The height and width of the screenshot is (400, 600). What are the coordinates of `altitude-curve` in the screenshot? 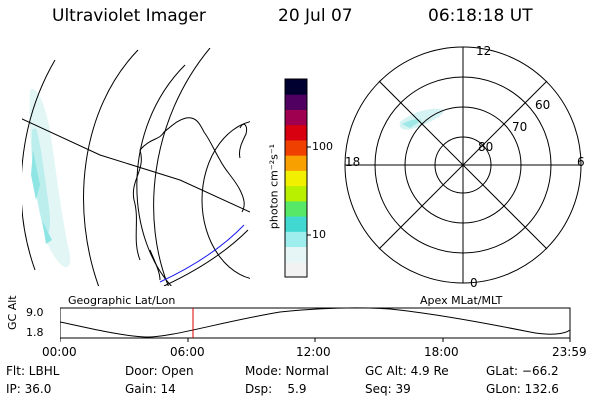 It's located at (315, 322).